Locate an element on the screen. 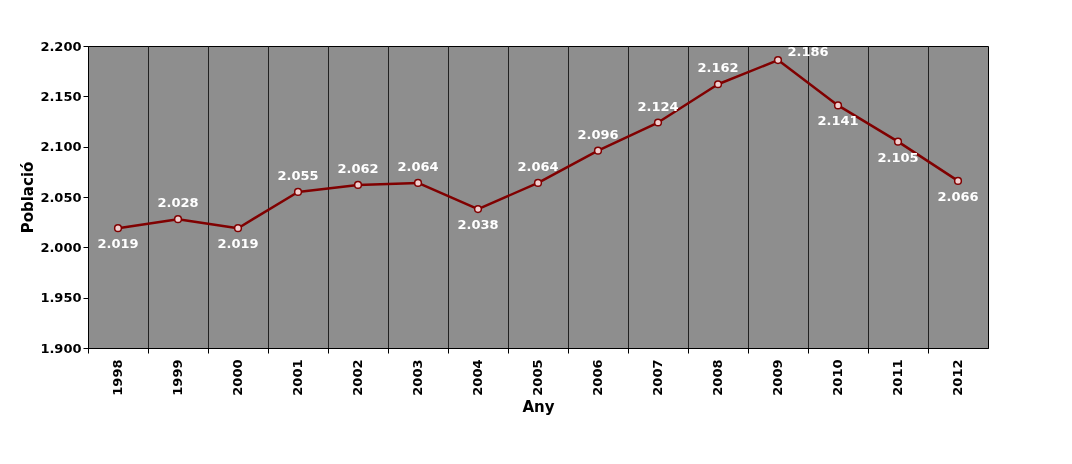  x-tick-label: 2010 is located at coordinates (837, 377).